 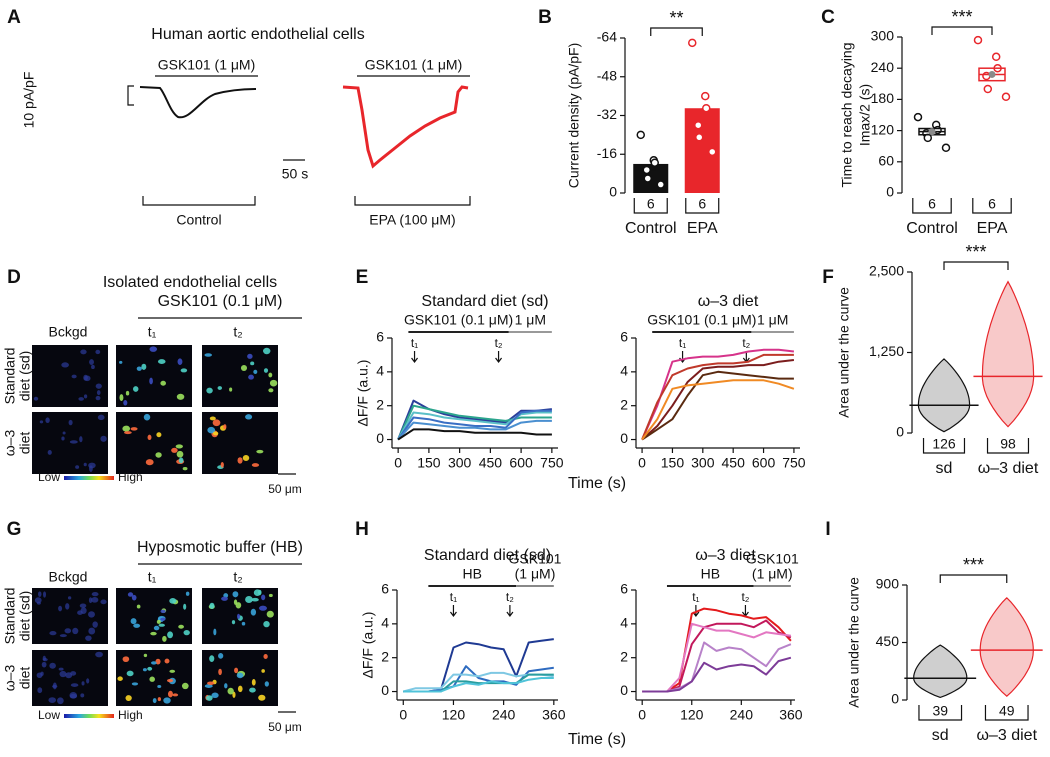 What do you see at coordinates (1008, 468) in the screenshot?
I see `x-tick-label: ω–3 diet` at bounding box center [1008, 468].